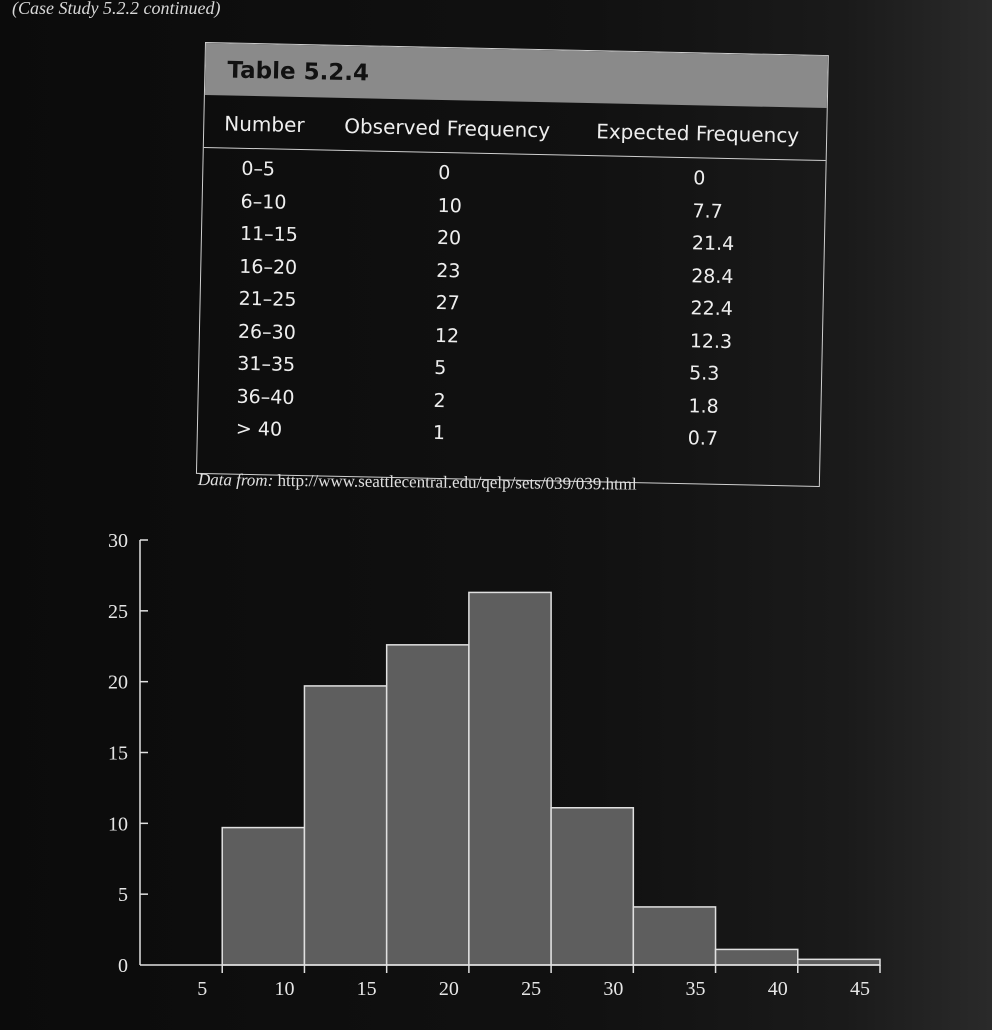  Describe the element at coordinates (268, 267) in the screenshot. I see `cell-number: 16–20` at that location.